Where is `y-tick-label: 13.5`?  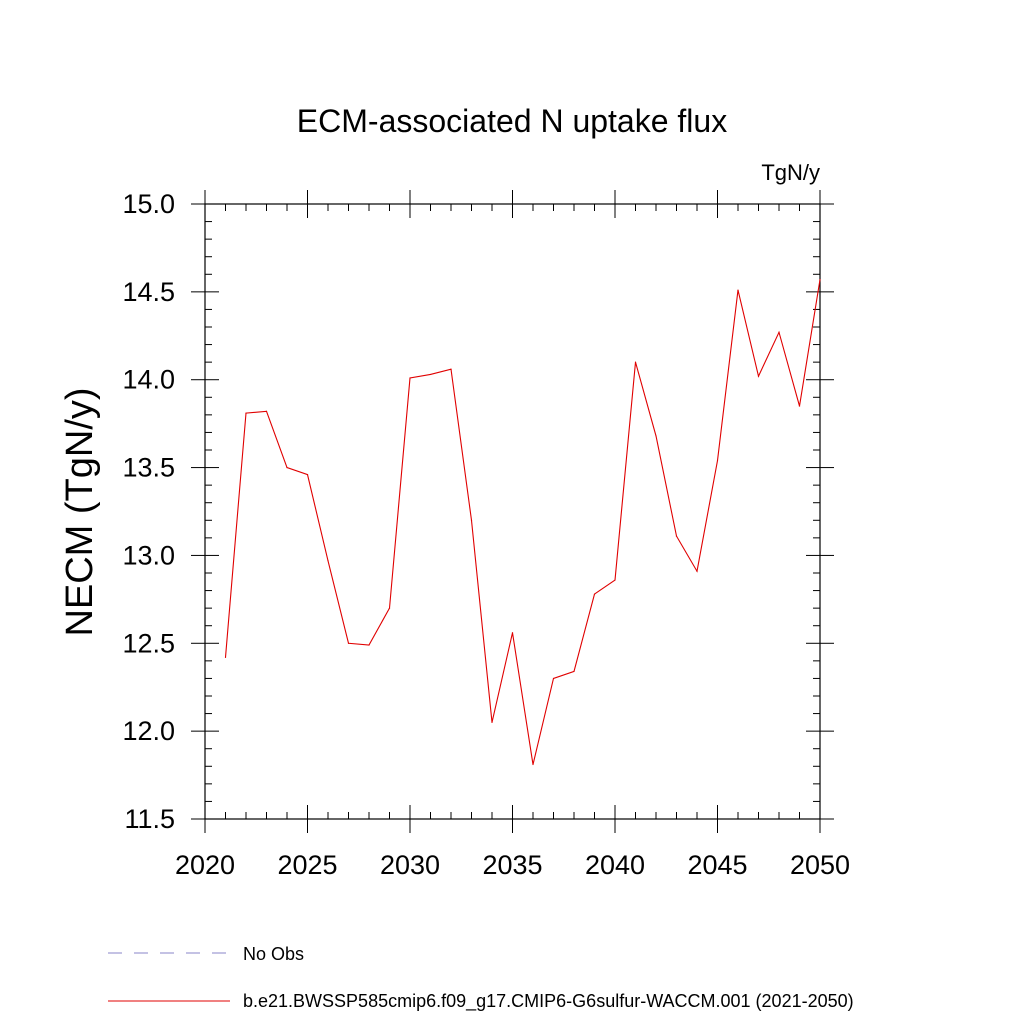
y-tick-label: 13.5 is located at coordinates (148, 468).